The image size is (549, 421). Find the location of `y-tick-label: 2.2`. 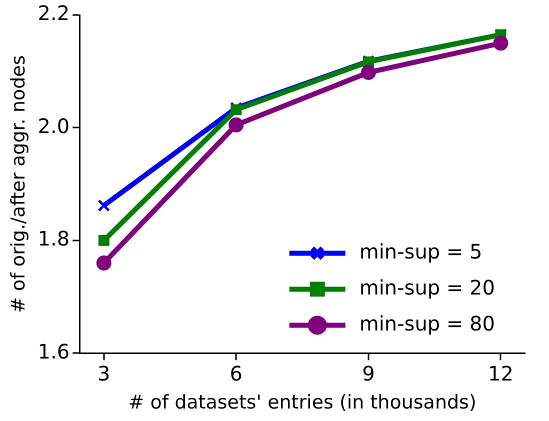

y-tick-label: 2.2 is located at coordinates (54, 13).